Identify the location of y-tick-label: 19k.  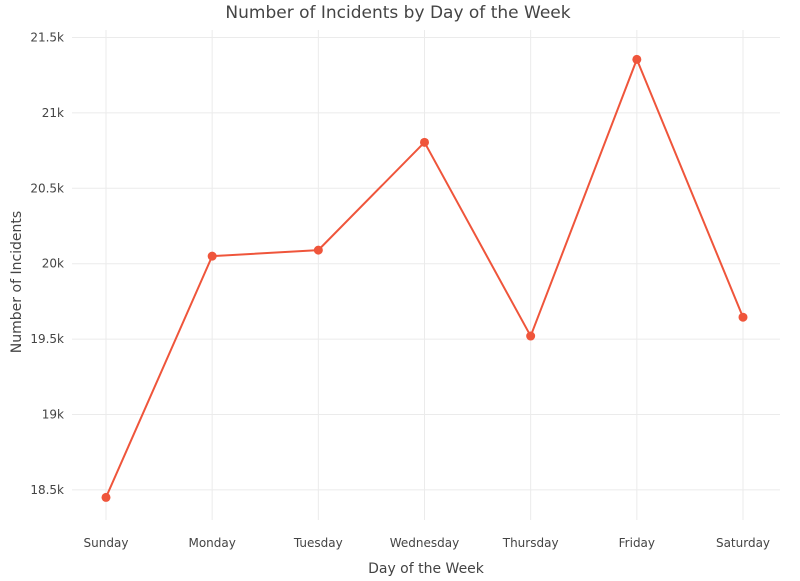
(53, 414).